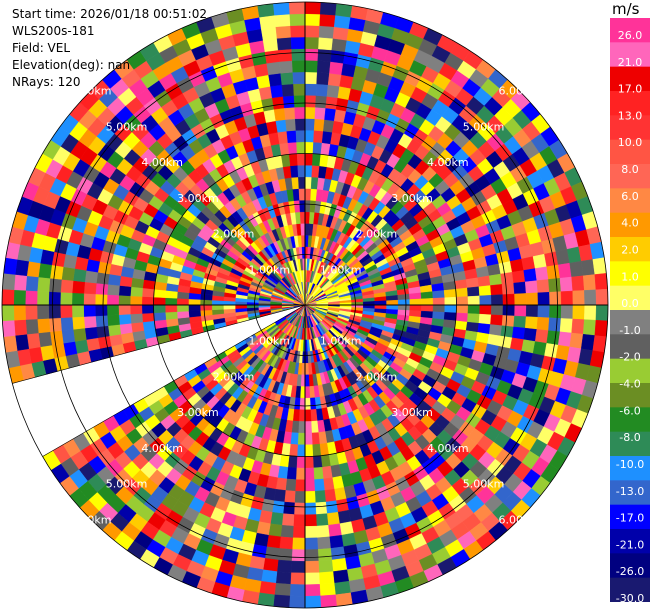 The height and width of the screenshot is (610, 650). Describe the element at coordinates (46, 82) in the screenshot. I see `nrays-text: NRays: 120` at that location.